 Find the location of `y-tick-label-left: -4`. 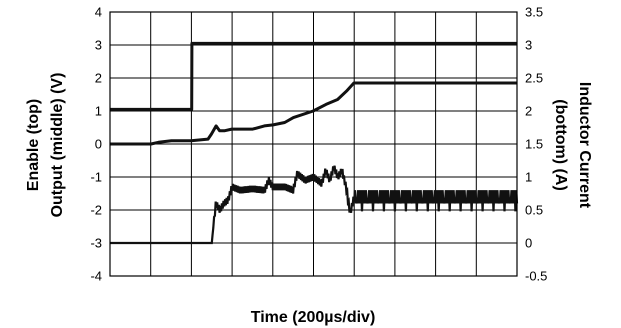

y-tick-label-left: -4 is located at coordinates (96, 276).